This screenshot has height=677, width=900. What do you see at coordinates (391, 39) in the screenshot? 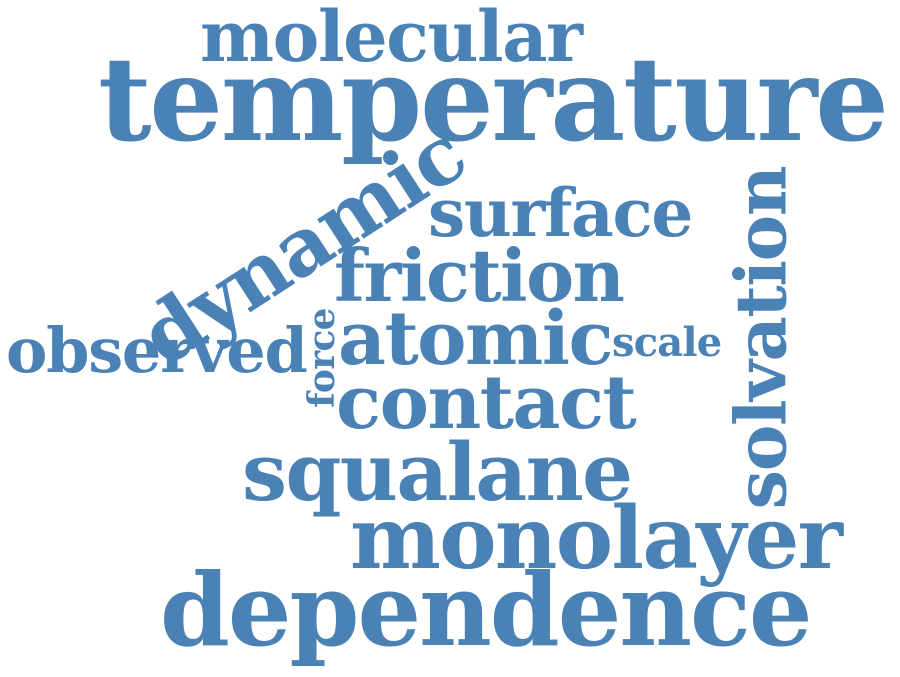
I see `word-molecular: molecular` at bounding box center [391, 39].